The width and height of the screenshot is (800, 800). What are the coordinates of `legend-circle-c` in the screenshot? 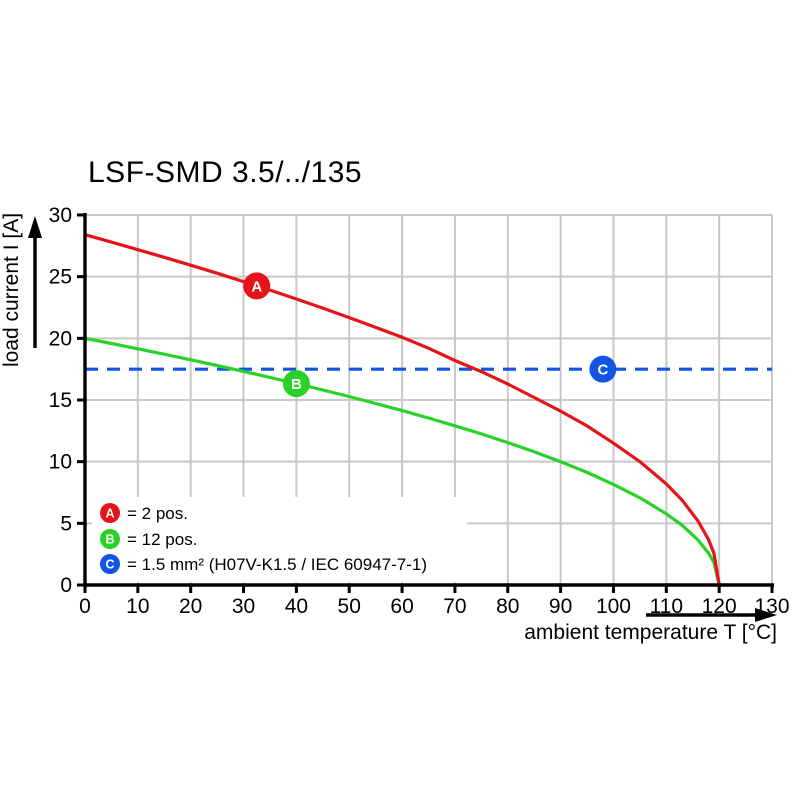 It's located at (110, 564).